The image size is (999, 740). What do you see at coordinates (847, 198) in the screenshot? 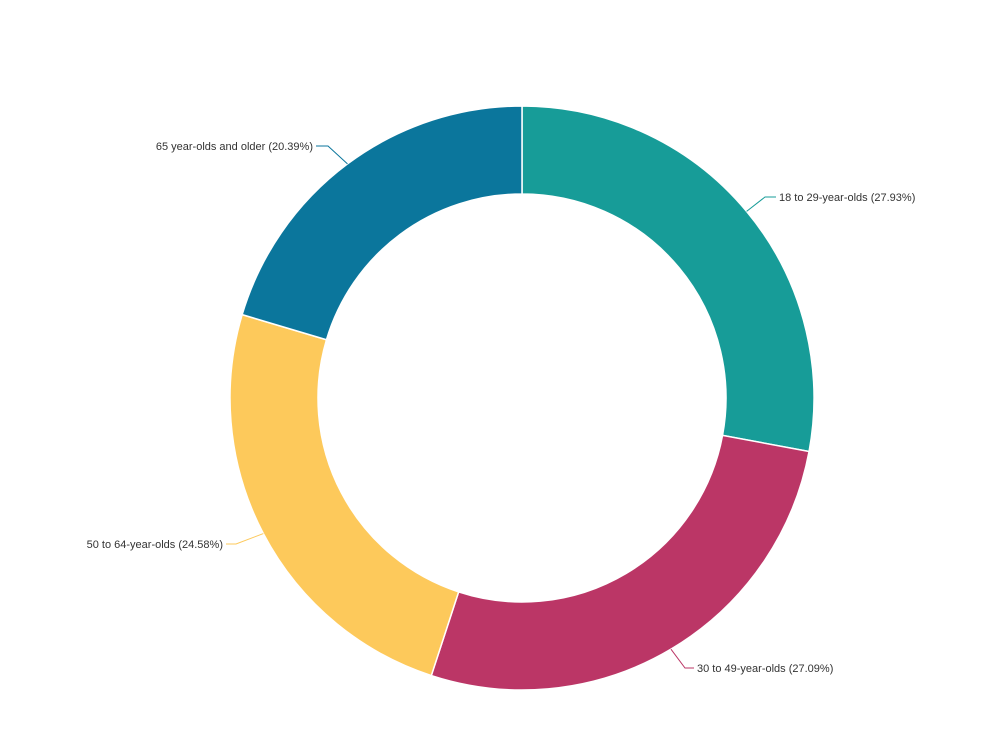
I see `slice-label: 18 to 29-year-olds (27.93%)` at bounding box center [847, 198].